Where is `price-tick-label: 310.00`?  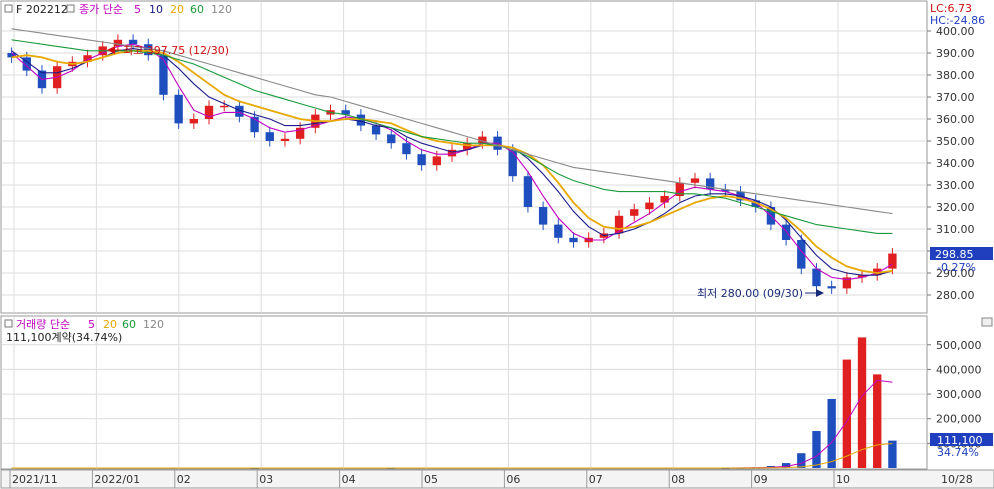 price-tick-label: 310.00 is located at coordinates (955, 229).